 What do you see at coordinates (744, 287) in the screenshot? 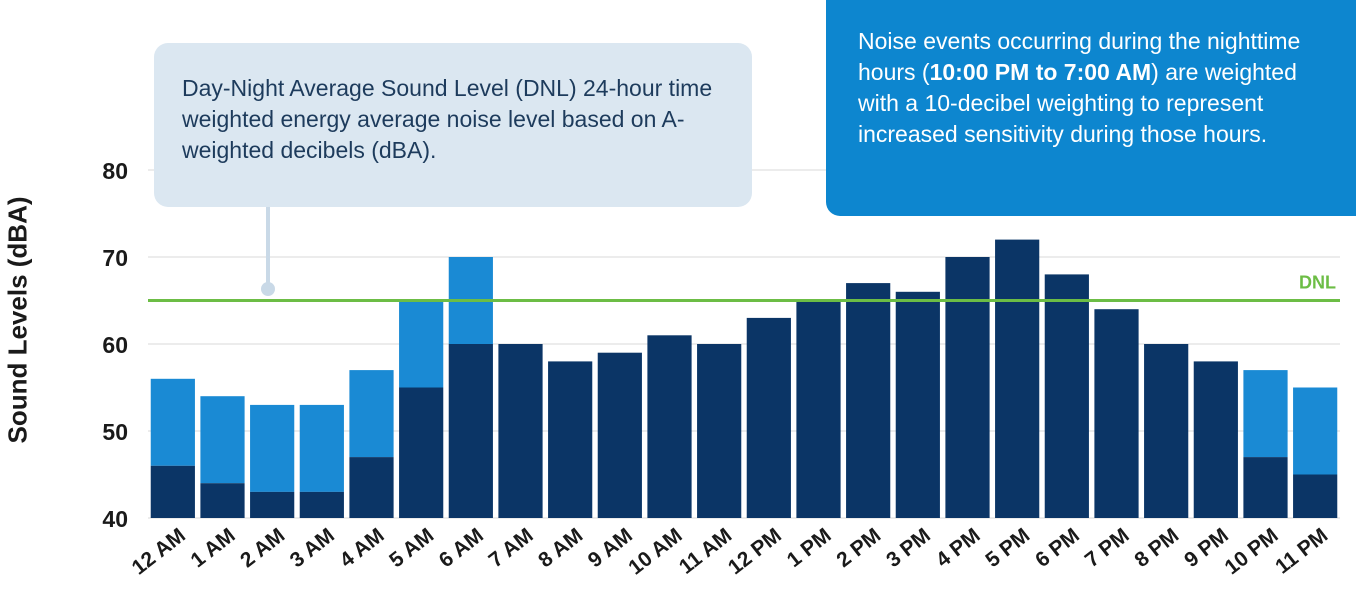
I see `dnl-reference: DNL` at bounding box center [744, 287].